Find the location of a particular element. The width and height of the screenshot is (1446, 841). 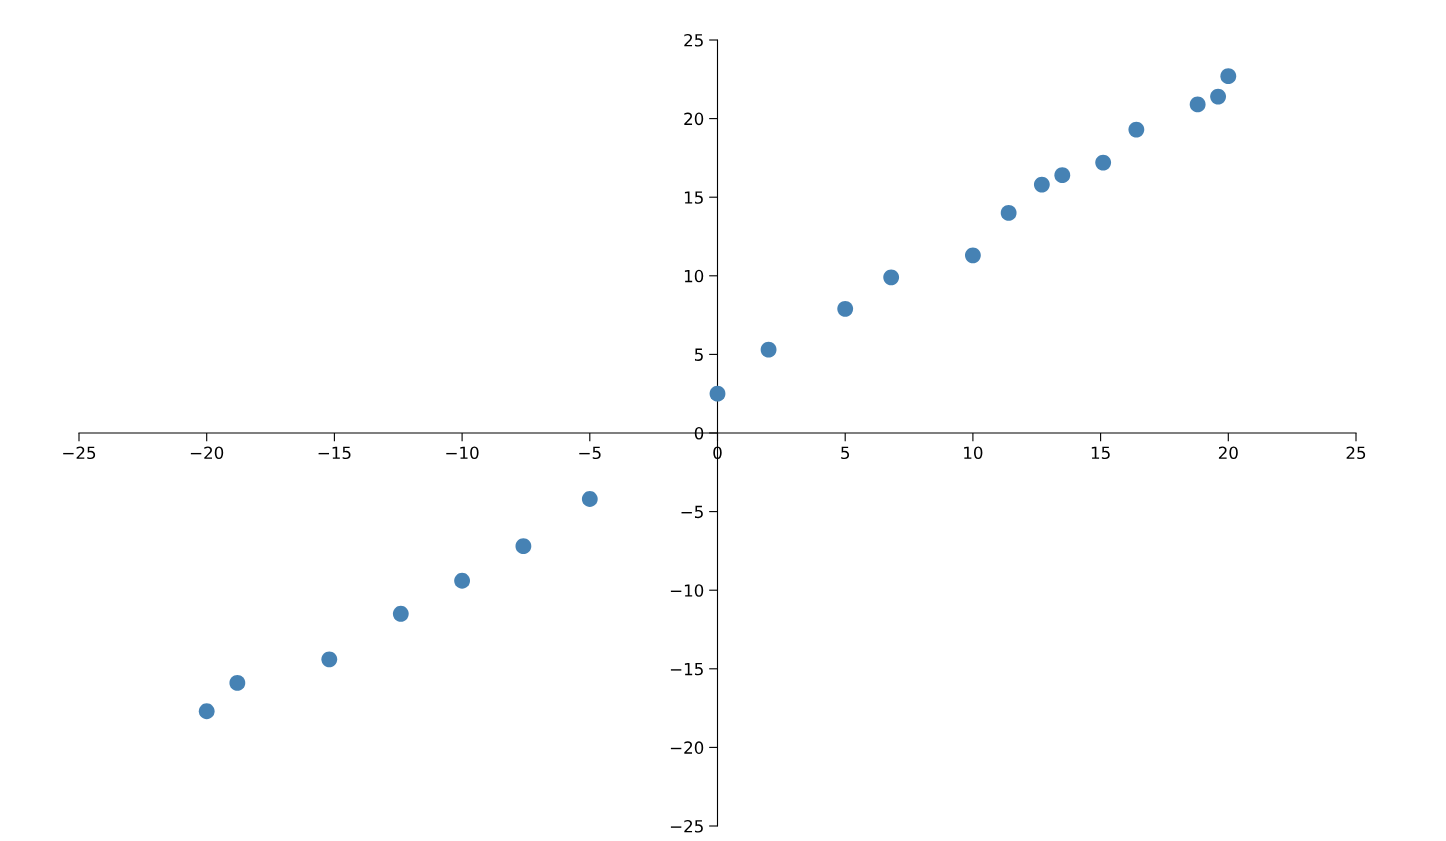

y-tick-label: −15 is located at coordinates (686, 669).